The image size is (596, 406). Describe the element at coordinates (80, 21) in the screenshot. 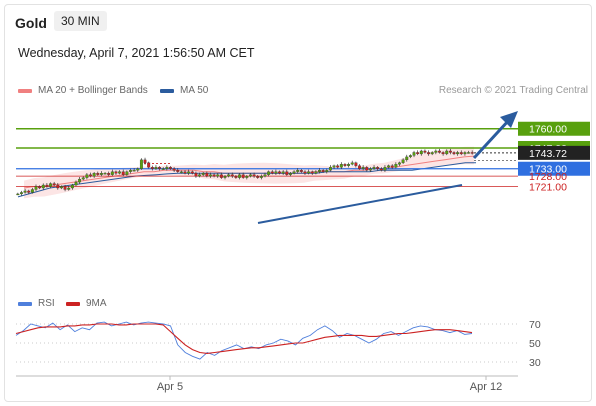

I see `timeframe-badge: 30 MIN` at that location.